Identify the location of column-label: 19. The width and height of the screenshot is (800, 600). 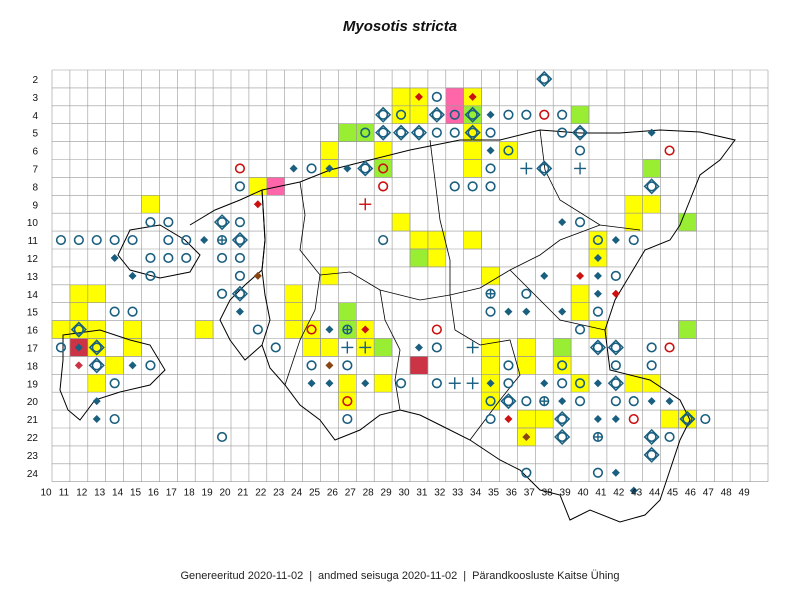
(208, 493).